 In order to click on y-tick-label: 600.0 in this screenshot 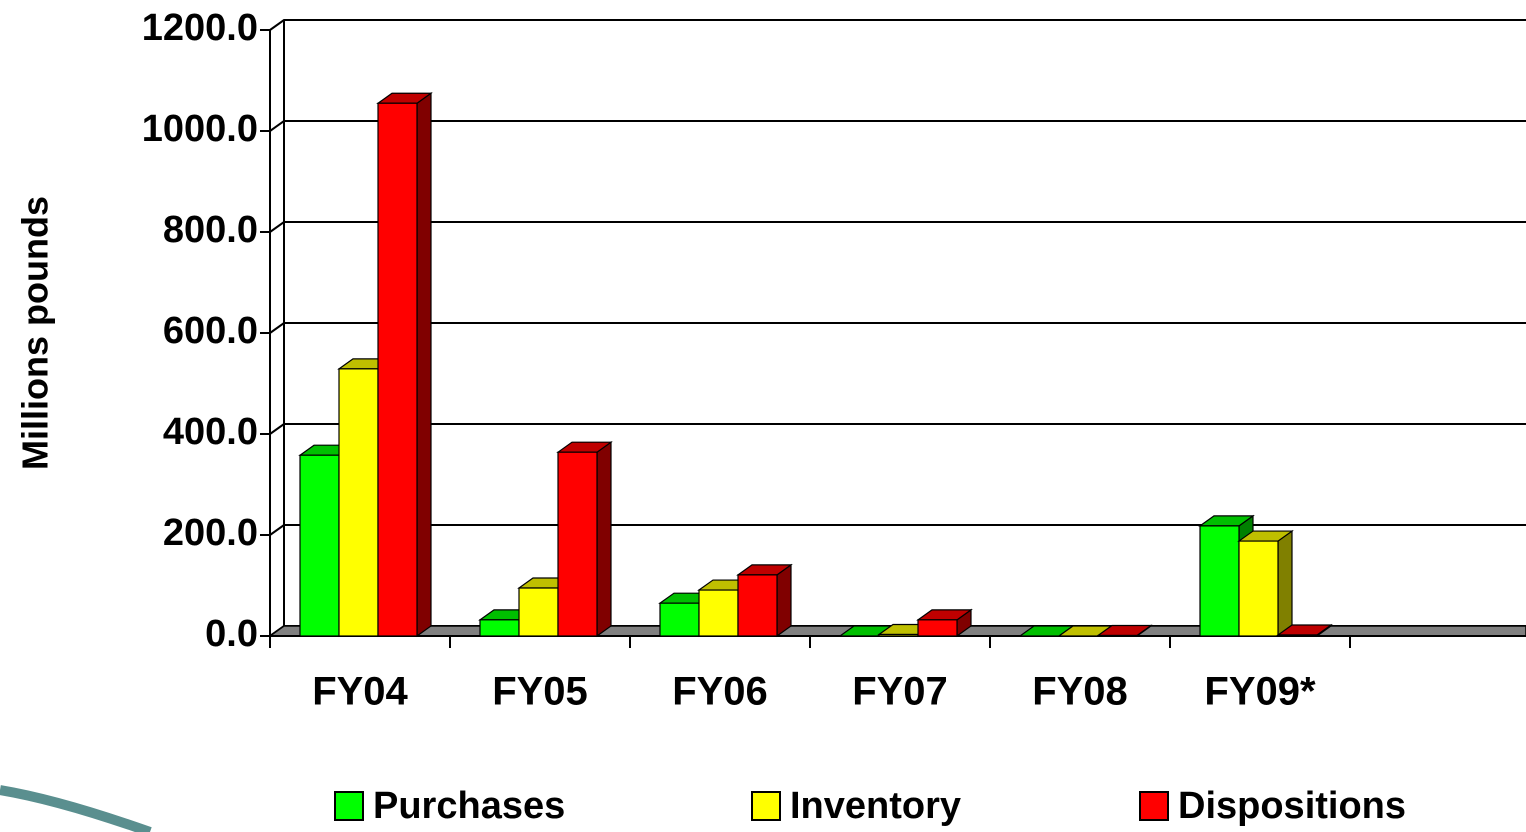, I will do `click(210, 331)`.